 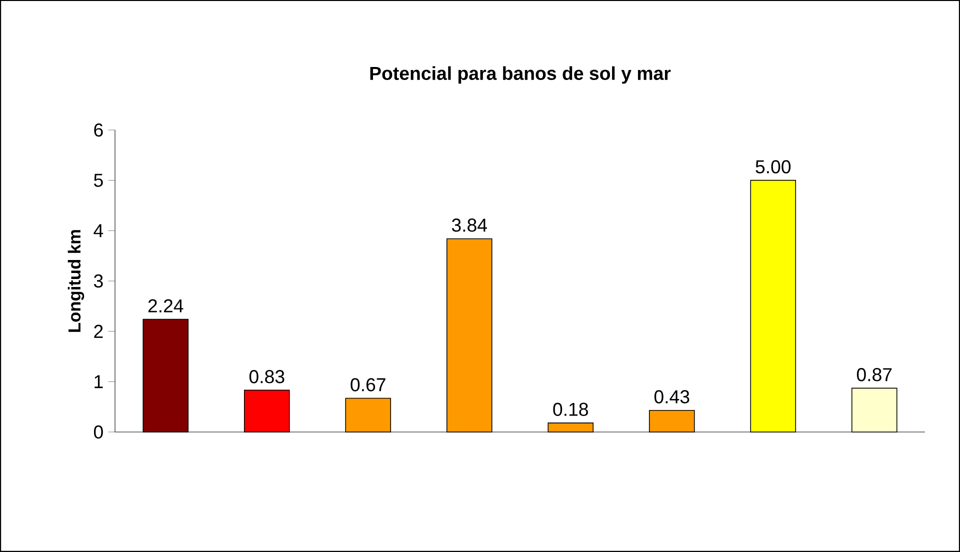 I want to click on data-label: 0.83, so click(x=266, y=377).